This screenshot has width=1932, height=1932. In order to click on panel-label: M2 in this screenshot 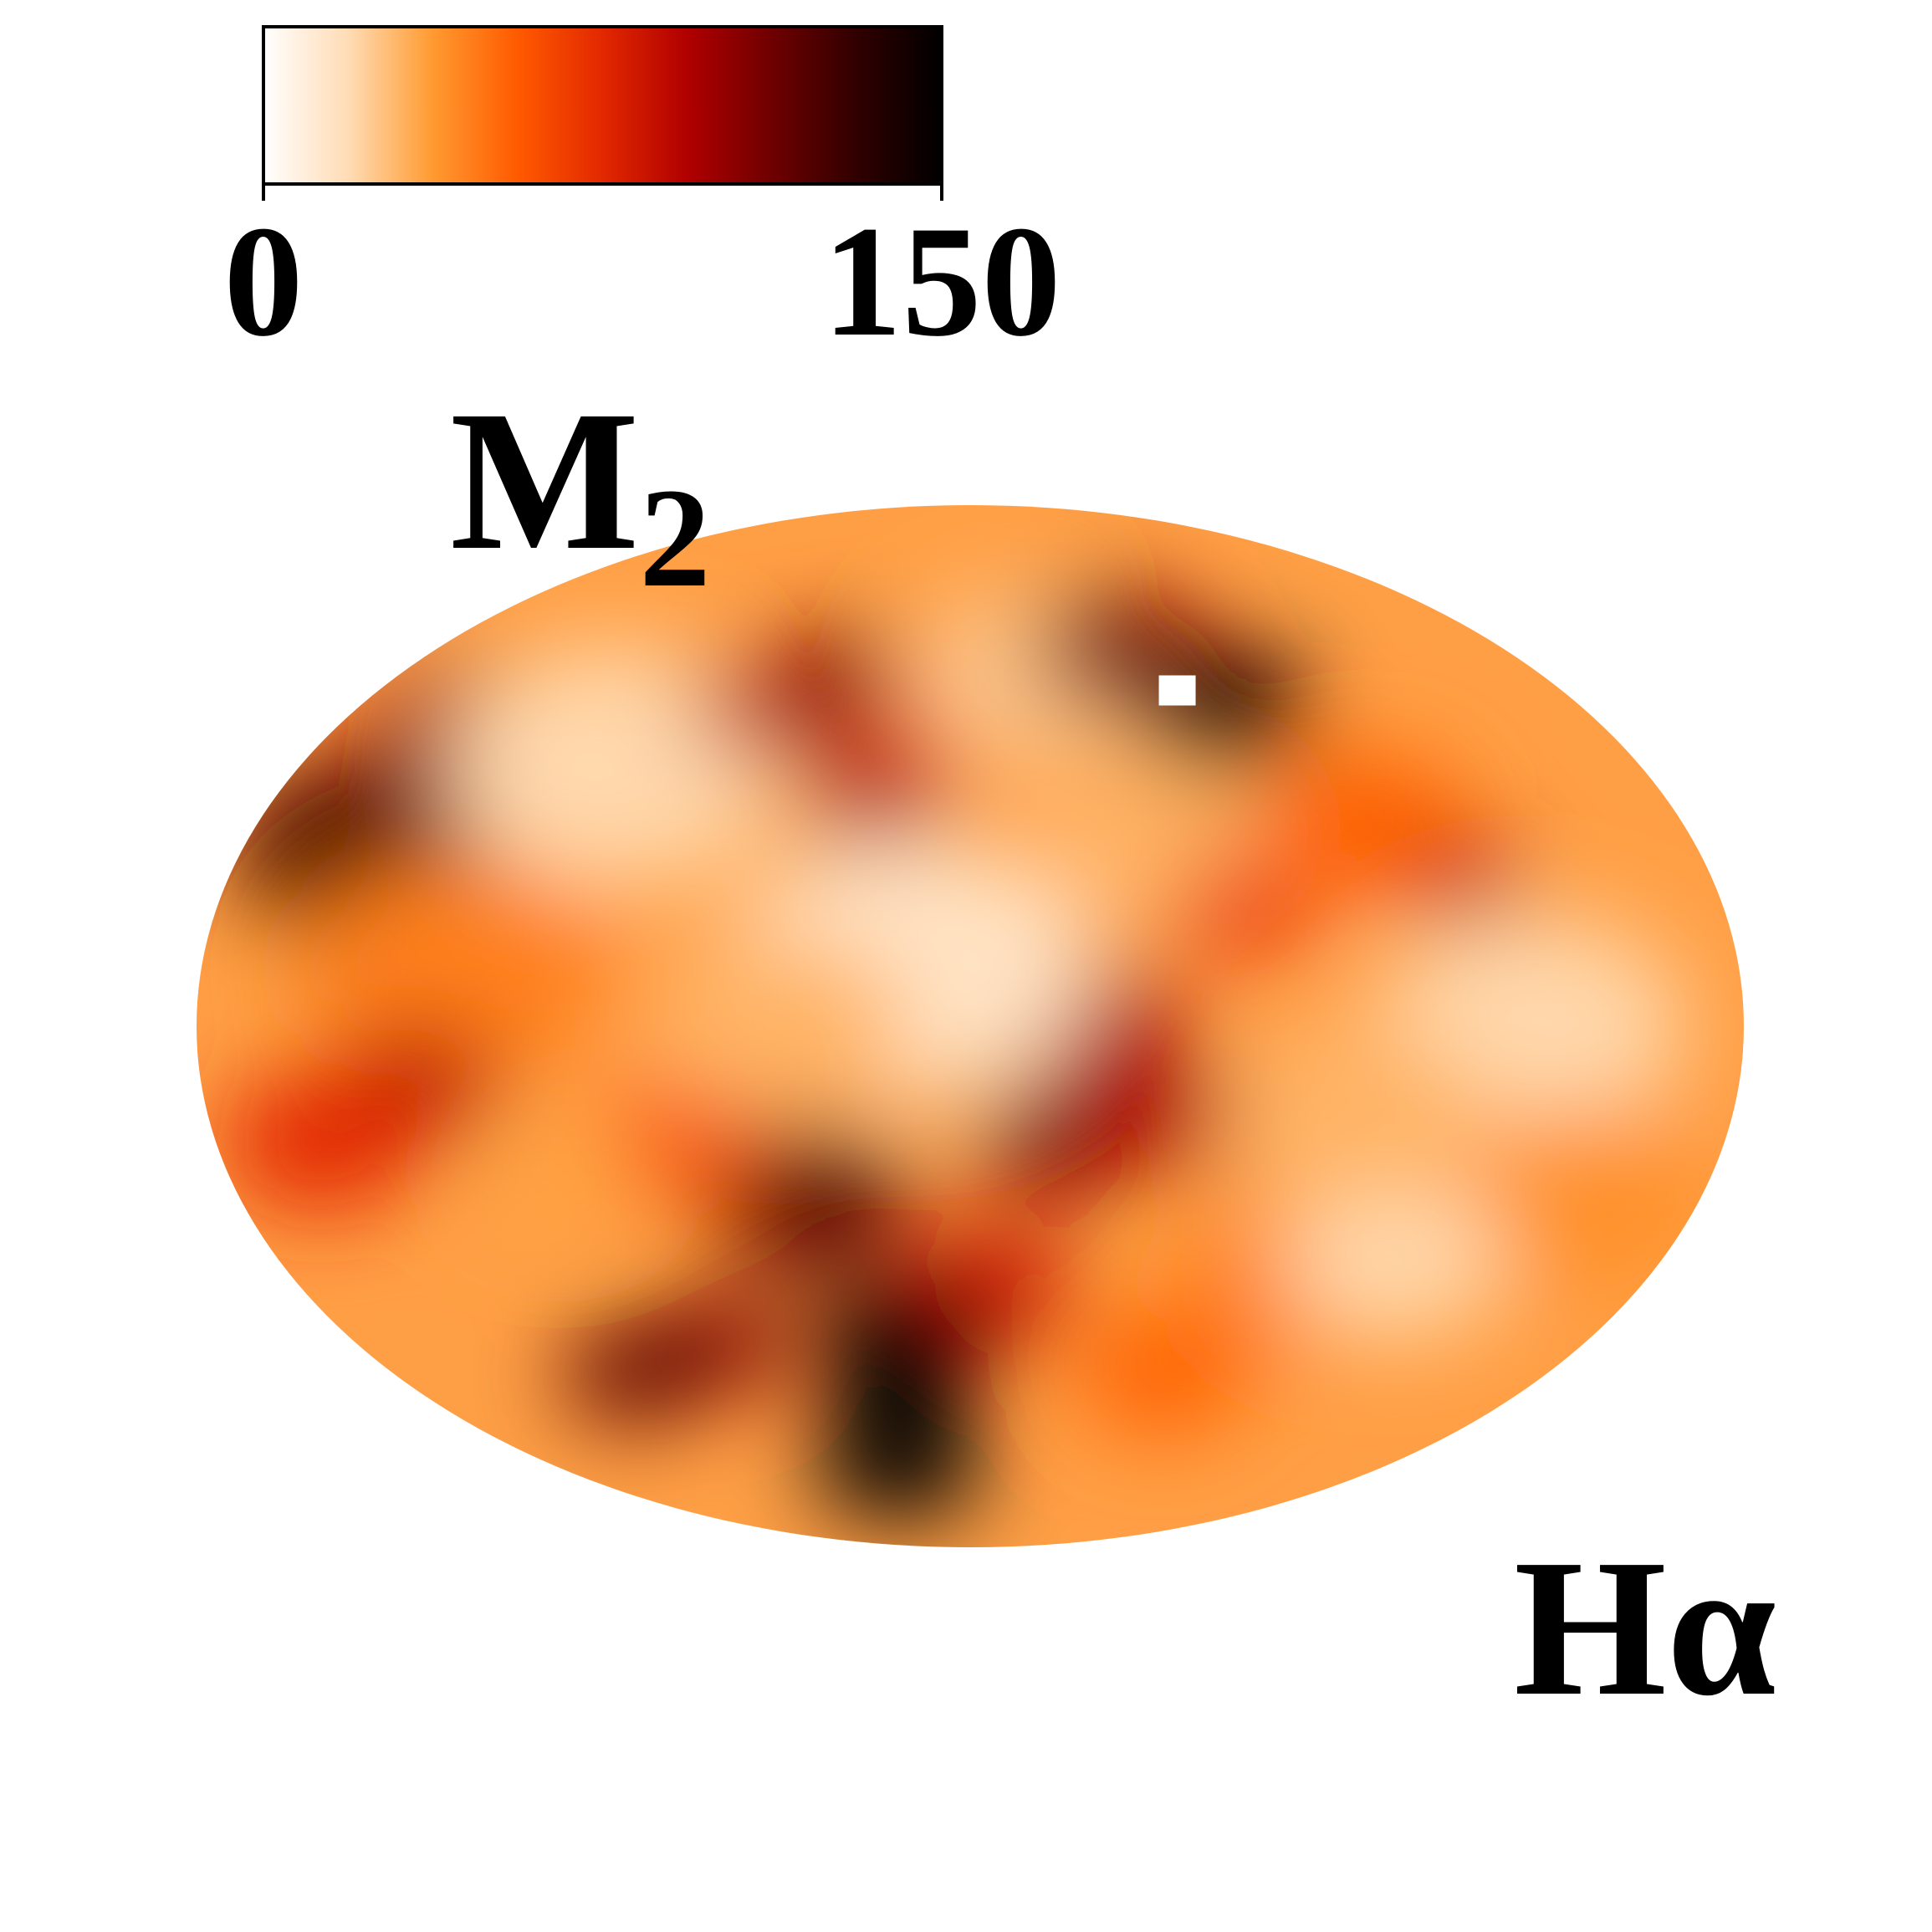, I will do `click(580, 492)`.